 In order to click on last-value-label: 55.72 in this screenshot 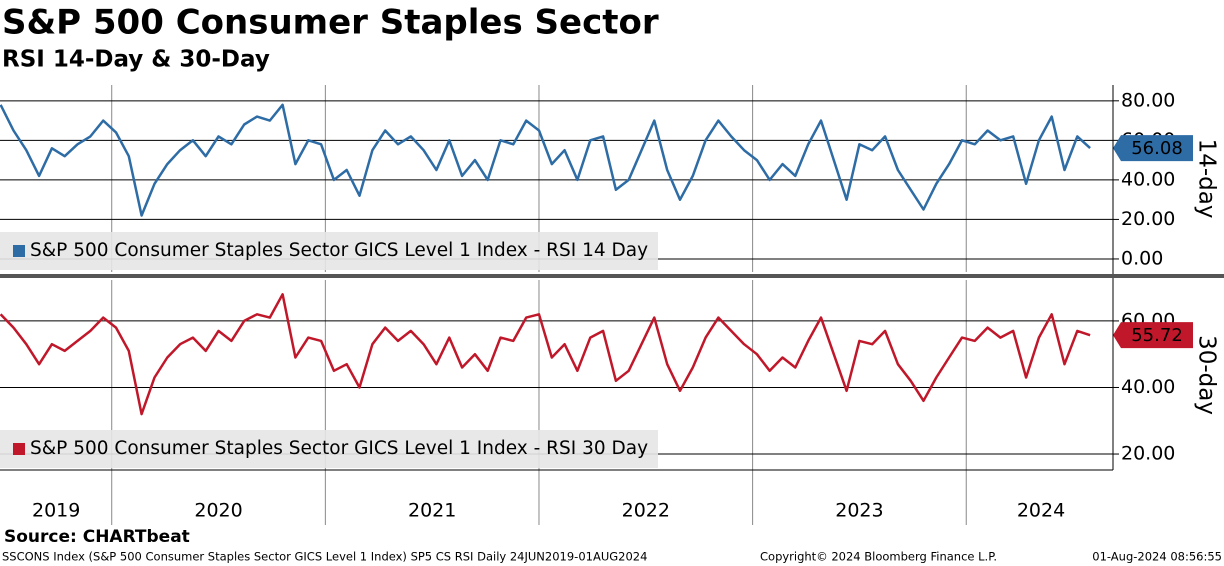, I will do `click(1157, 335)`.